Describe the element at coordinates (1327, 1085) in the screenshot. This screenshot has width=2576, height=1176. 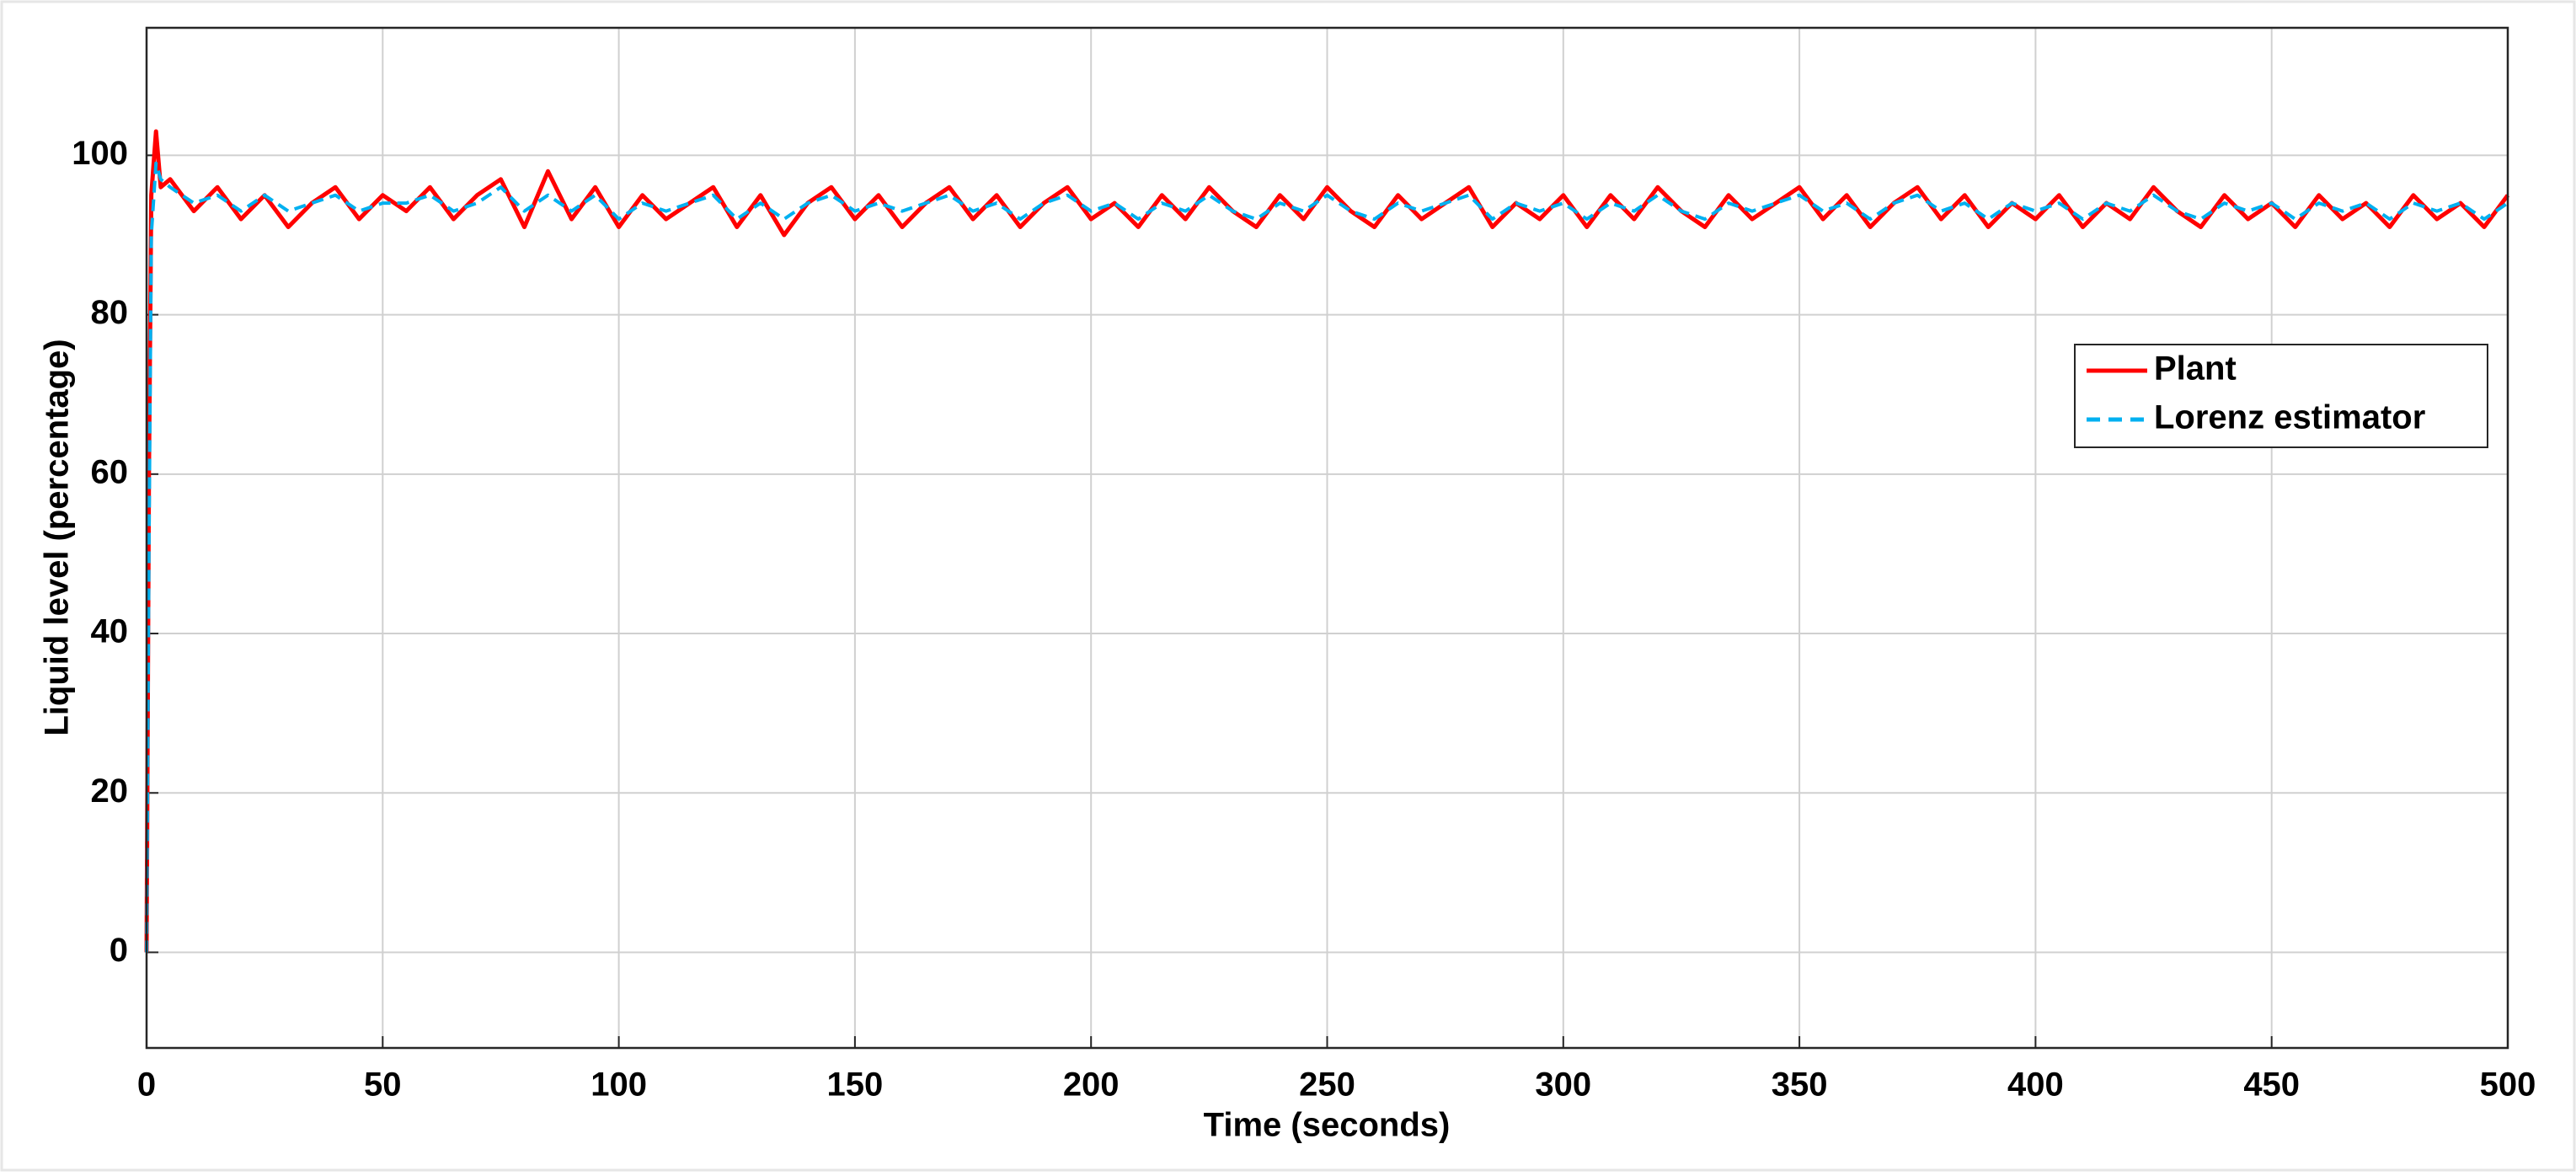
I see `x-tick-label: 250` at that location.